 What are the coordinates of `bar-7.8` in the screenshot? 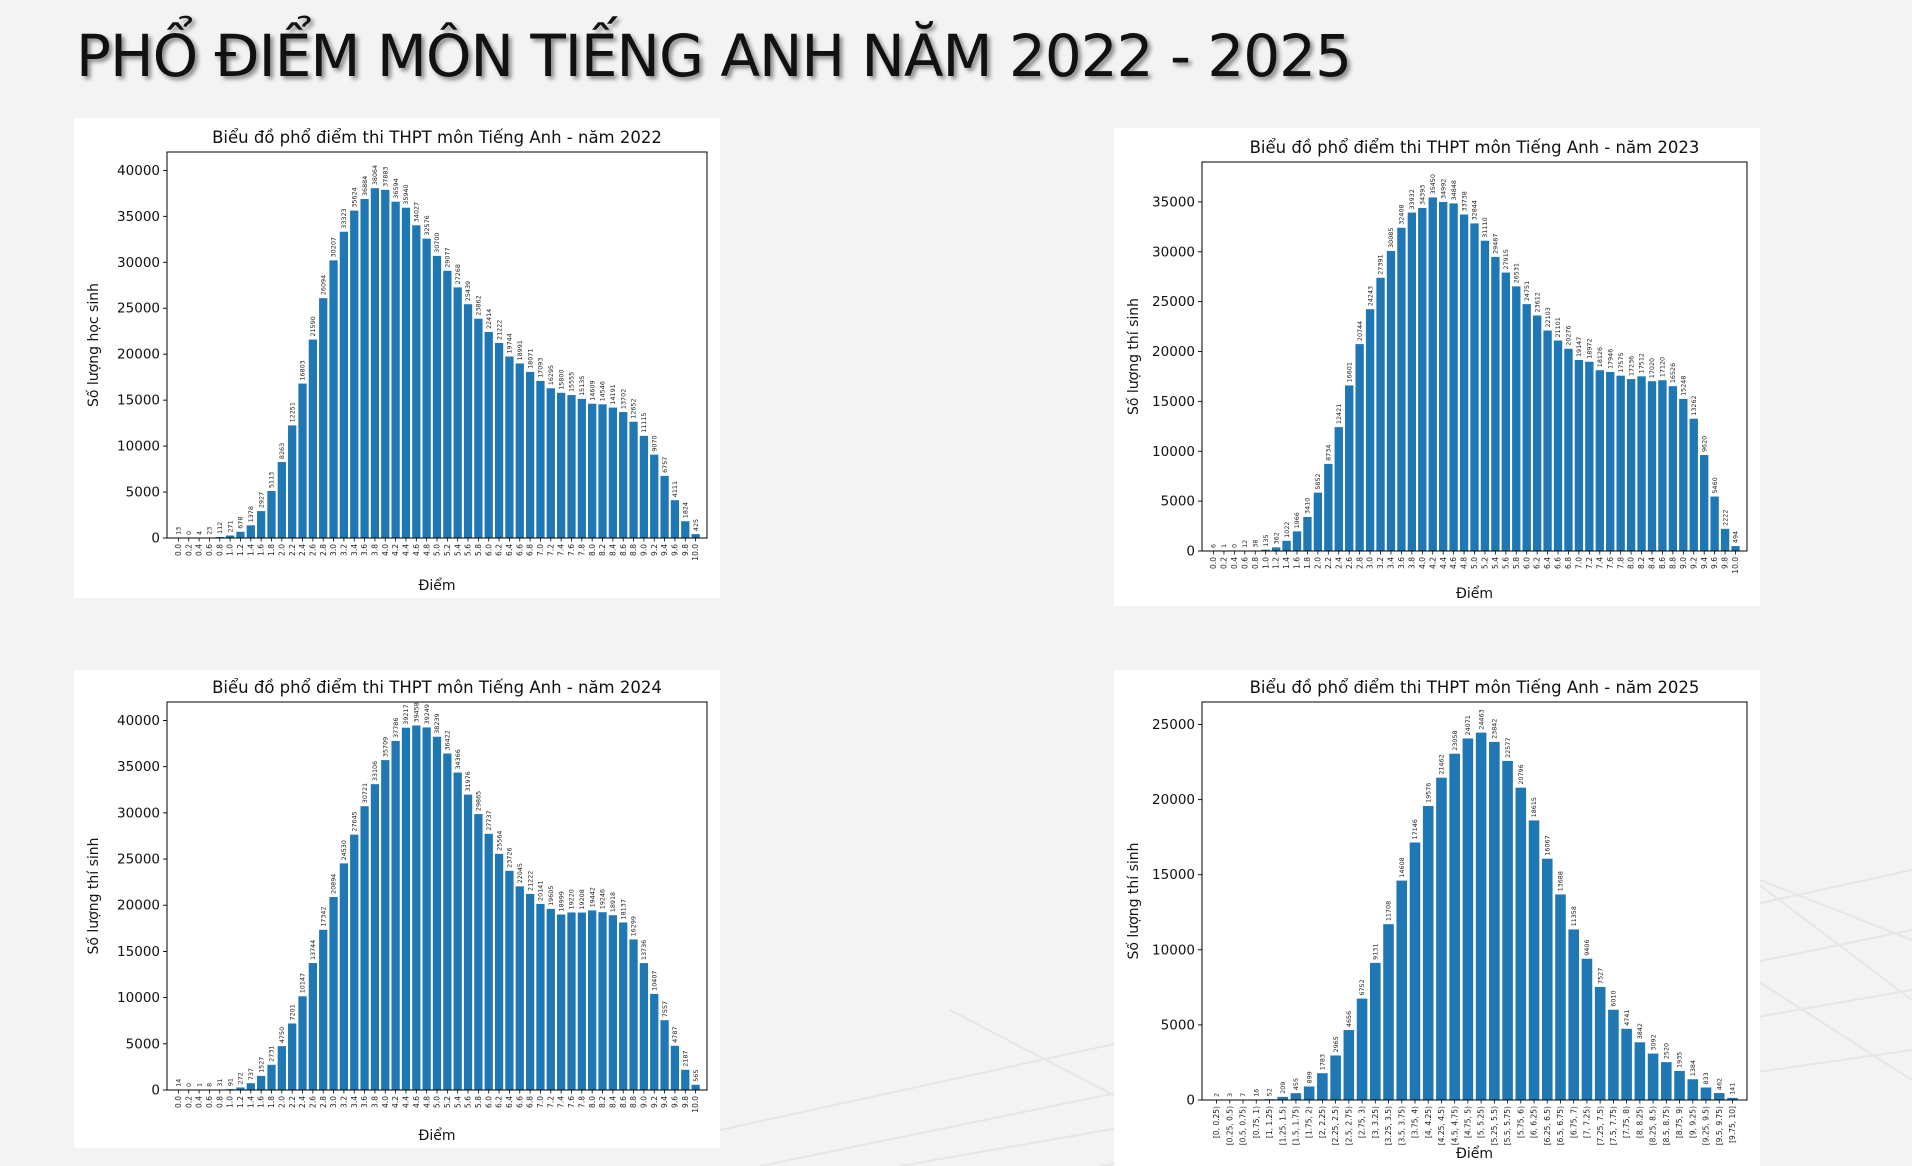 It's located at (581, 468).